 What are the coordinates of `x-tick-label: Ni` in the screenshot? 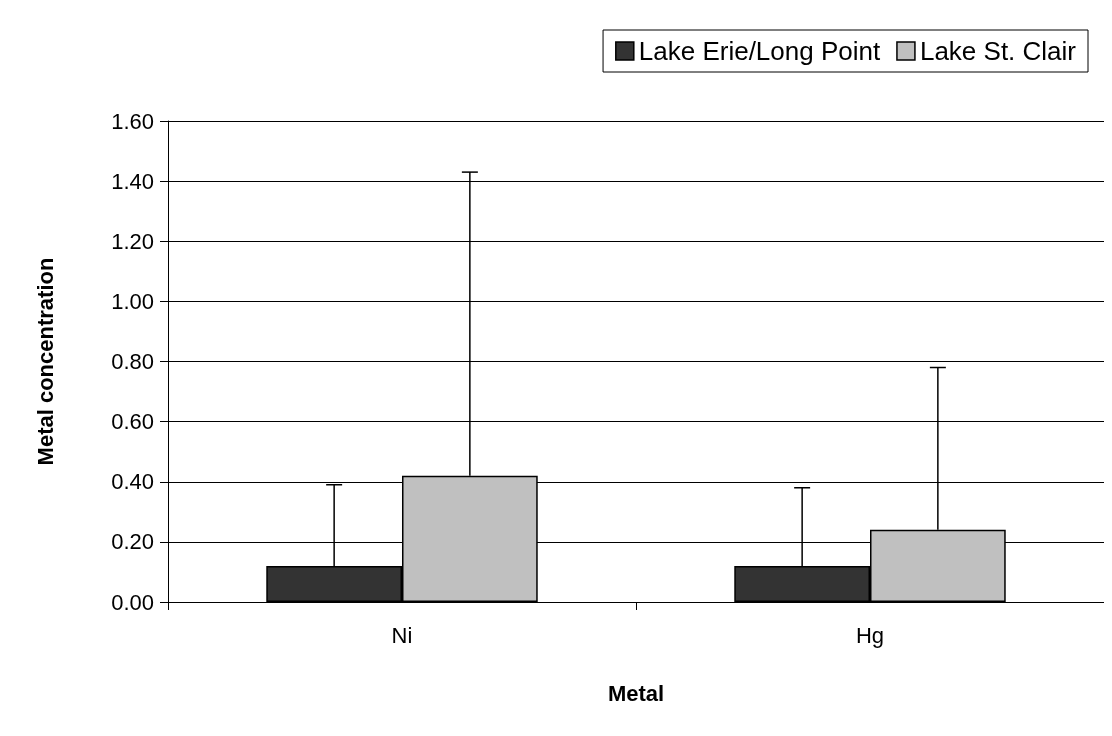 It's located at (402, 635).